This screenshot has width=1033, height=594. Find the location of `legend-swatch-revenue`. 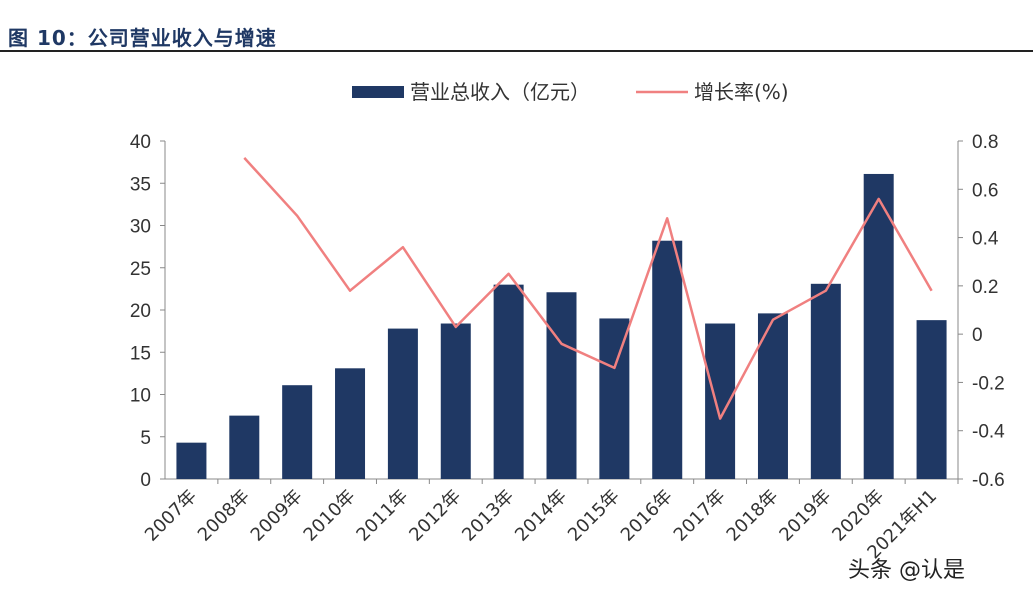

legend-swatch-revenue is located at coordinates (378, 92).